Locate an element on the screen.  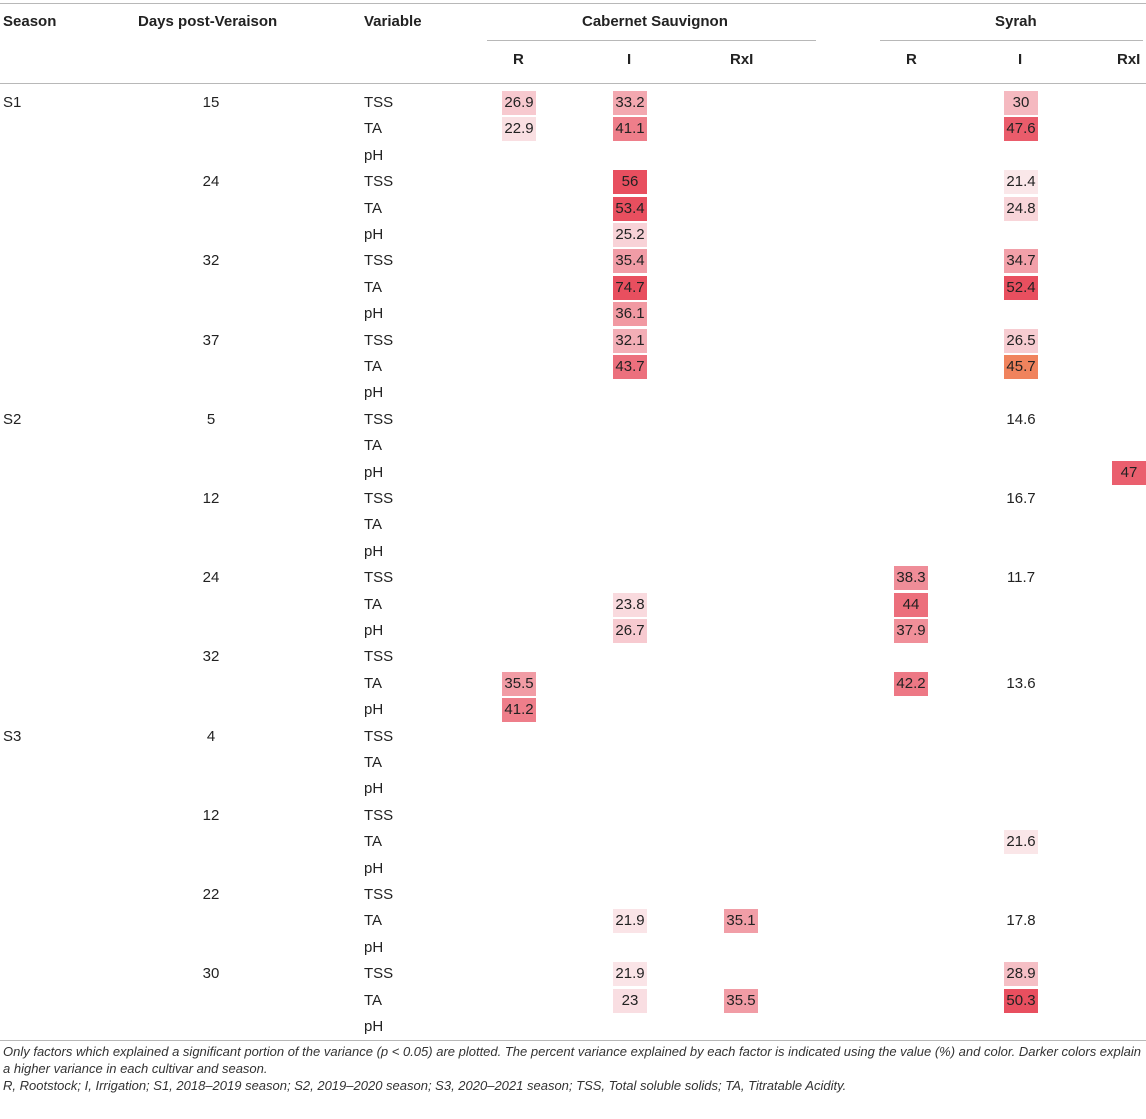
variance-cell-cs-rxi: 35.1 is located at coordinates (741, 921).